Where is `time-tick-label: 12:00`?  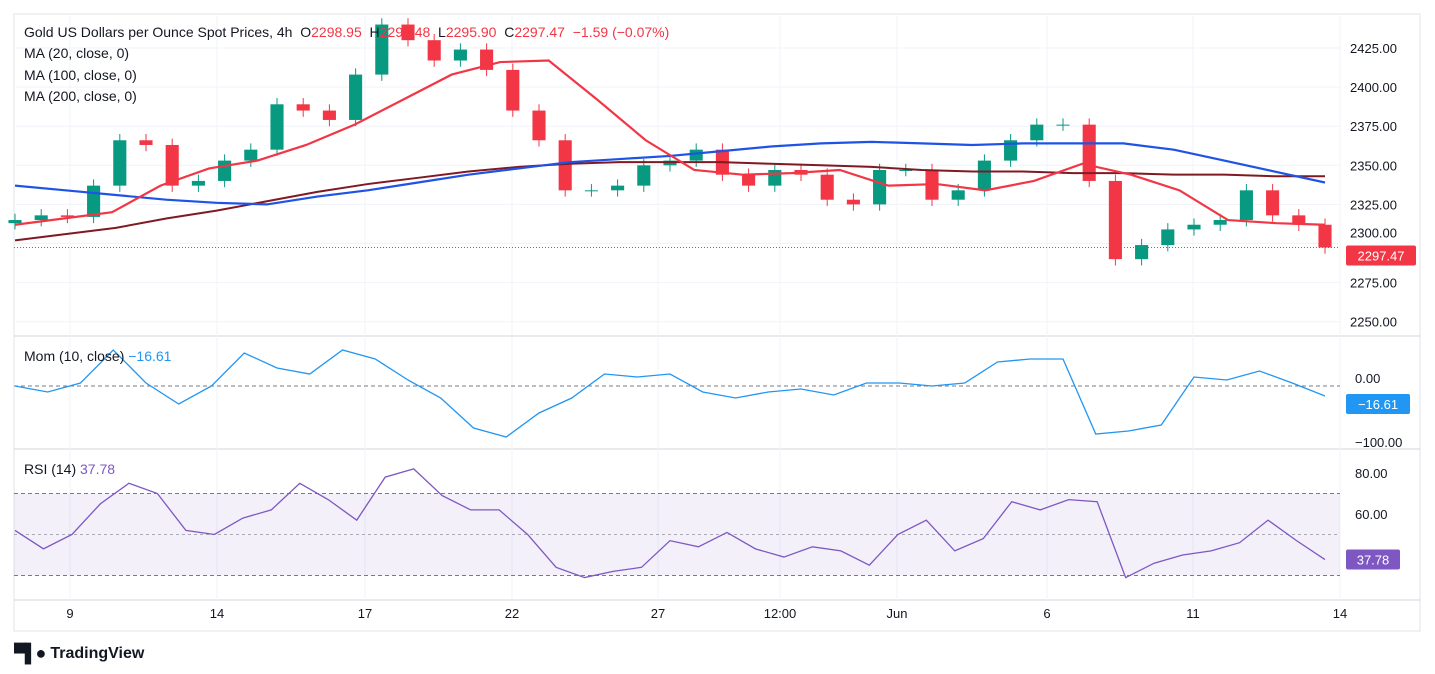 time-tick-label: 12:00 is located at coordinates (780, 613).